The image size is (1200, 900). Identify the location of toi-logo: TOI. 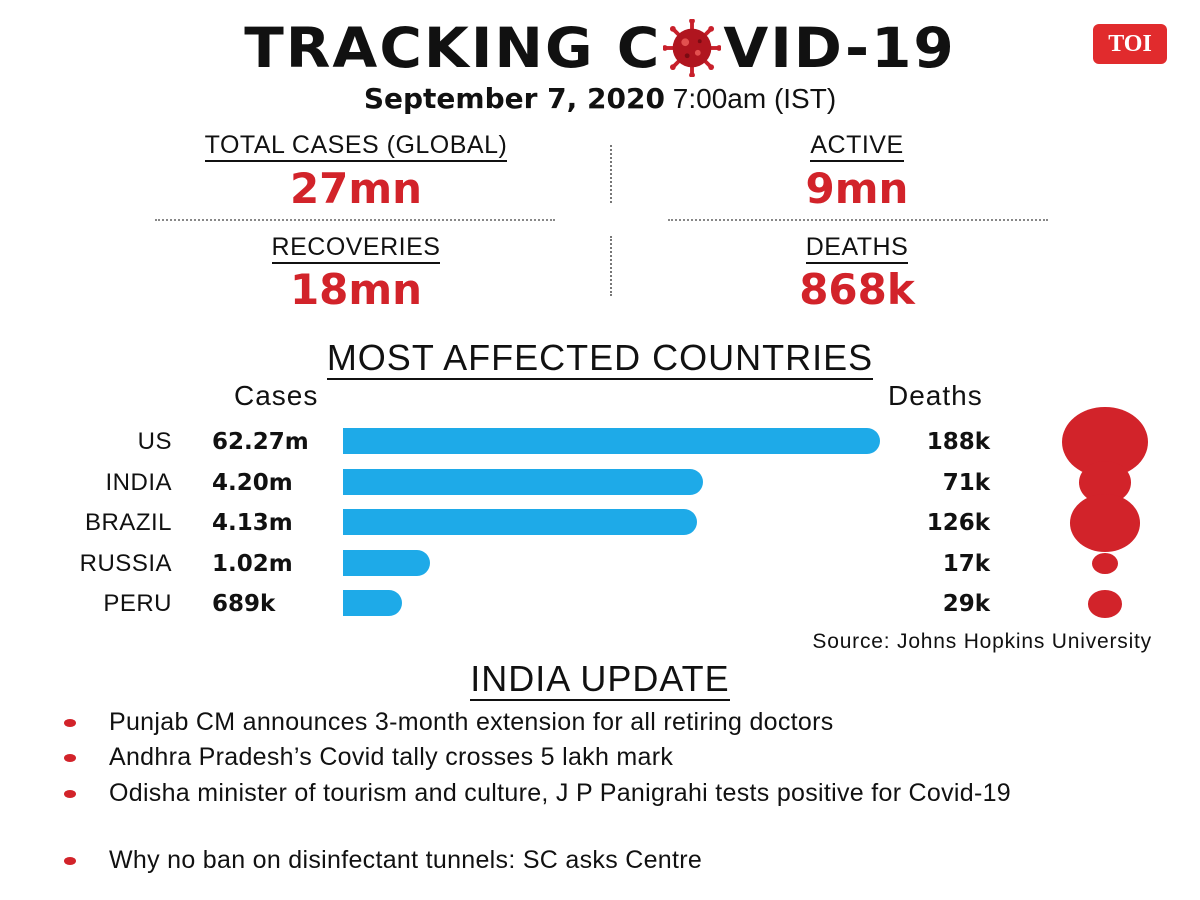
(1130, 44).